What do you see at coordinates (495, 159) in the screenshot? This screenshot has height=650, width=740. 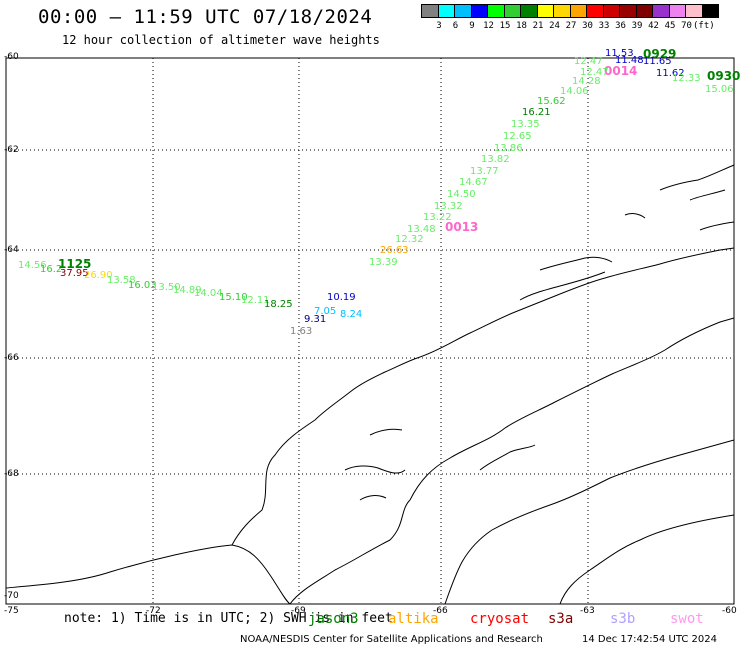 I see `wave-height-label: 13.82` at bounding box center [495, 159].